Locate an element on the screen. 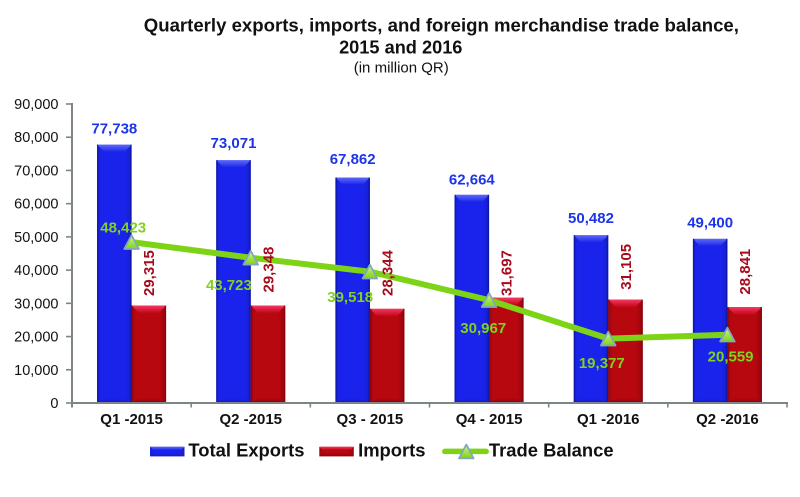 This screenshot has height=497, width=800. svg-text: 31,697 is located at coordinates (507, 273).